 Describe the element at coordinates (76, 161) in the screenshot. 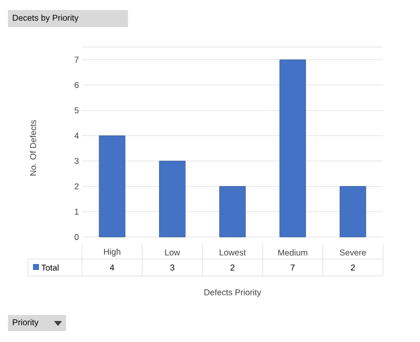

I see `y-tick-label: 3` at that location.